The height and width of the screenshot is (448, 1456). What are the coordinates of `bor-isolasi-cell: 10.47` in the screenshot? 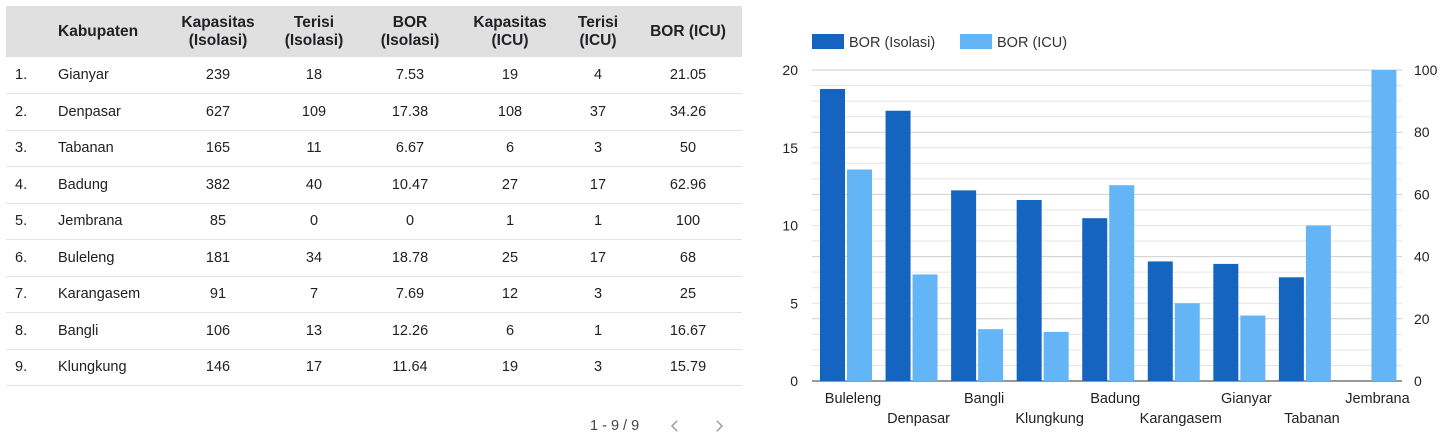 It's located at (410, 184).